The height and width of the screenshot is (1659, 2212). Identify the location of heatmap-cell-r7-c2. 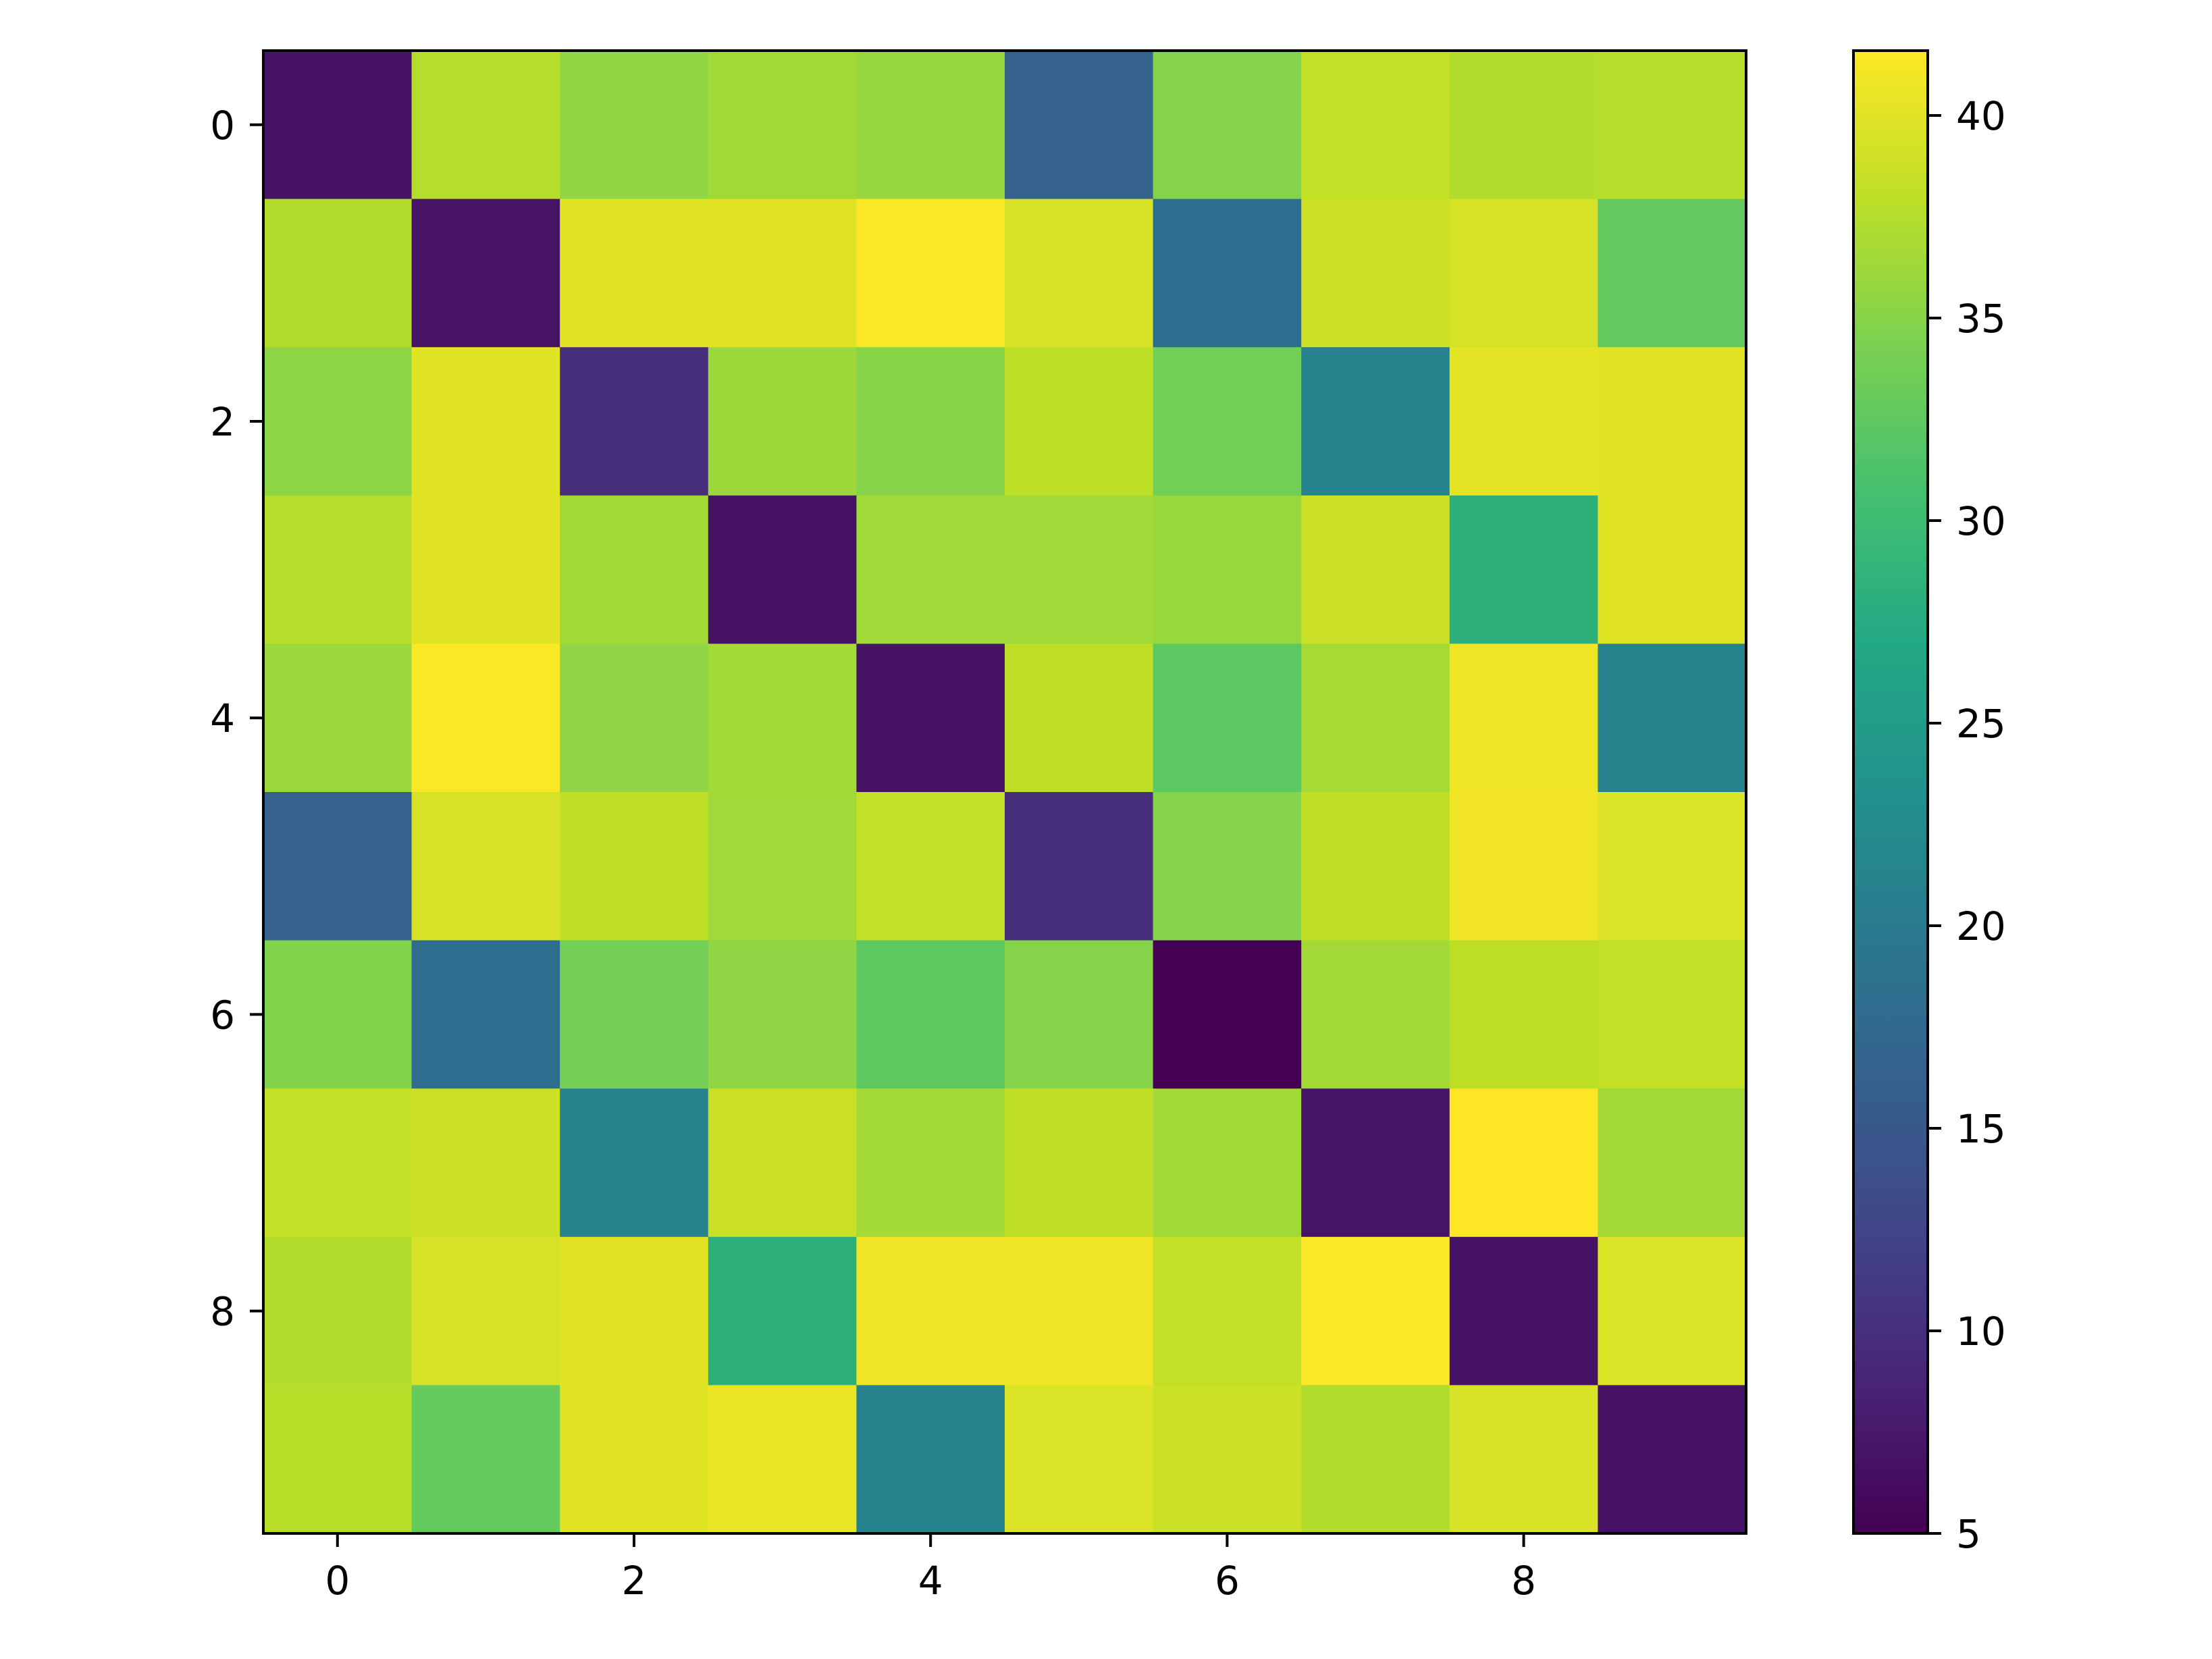
(634, 1163).